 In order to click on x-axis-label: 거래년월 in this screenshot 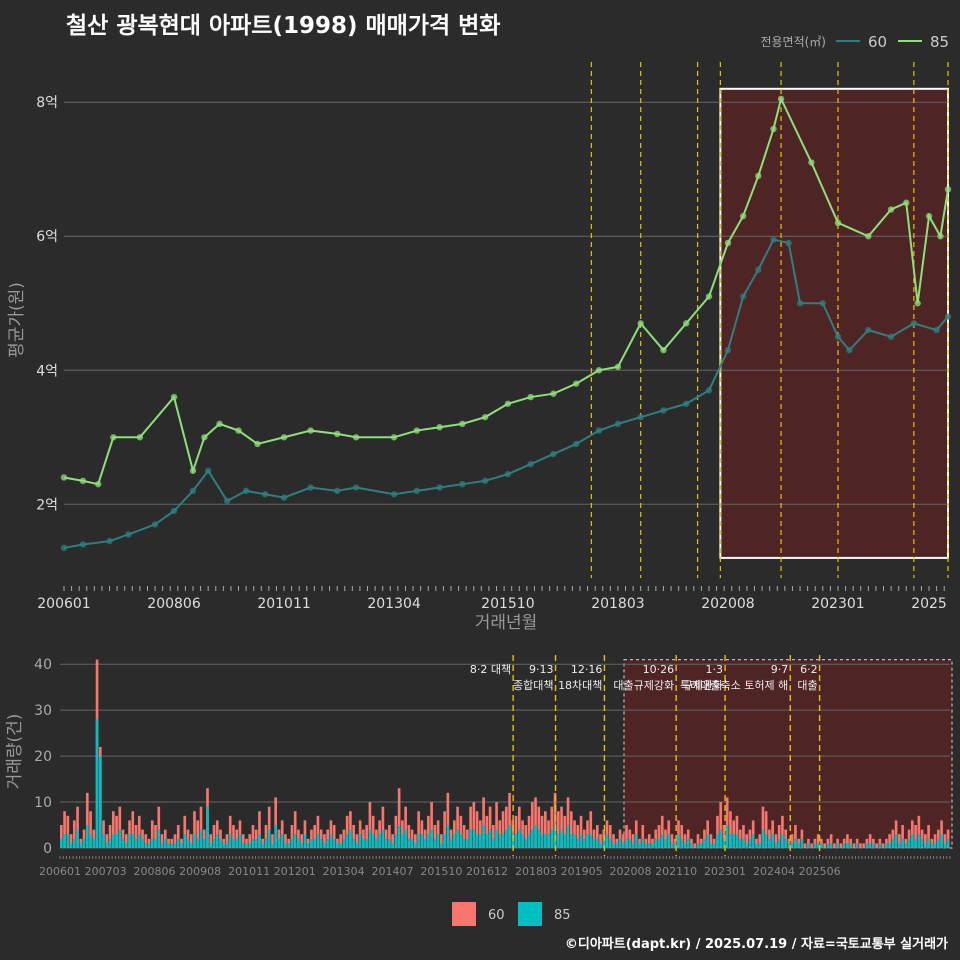, I will do `click(506, 623)`.